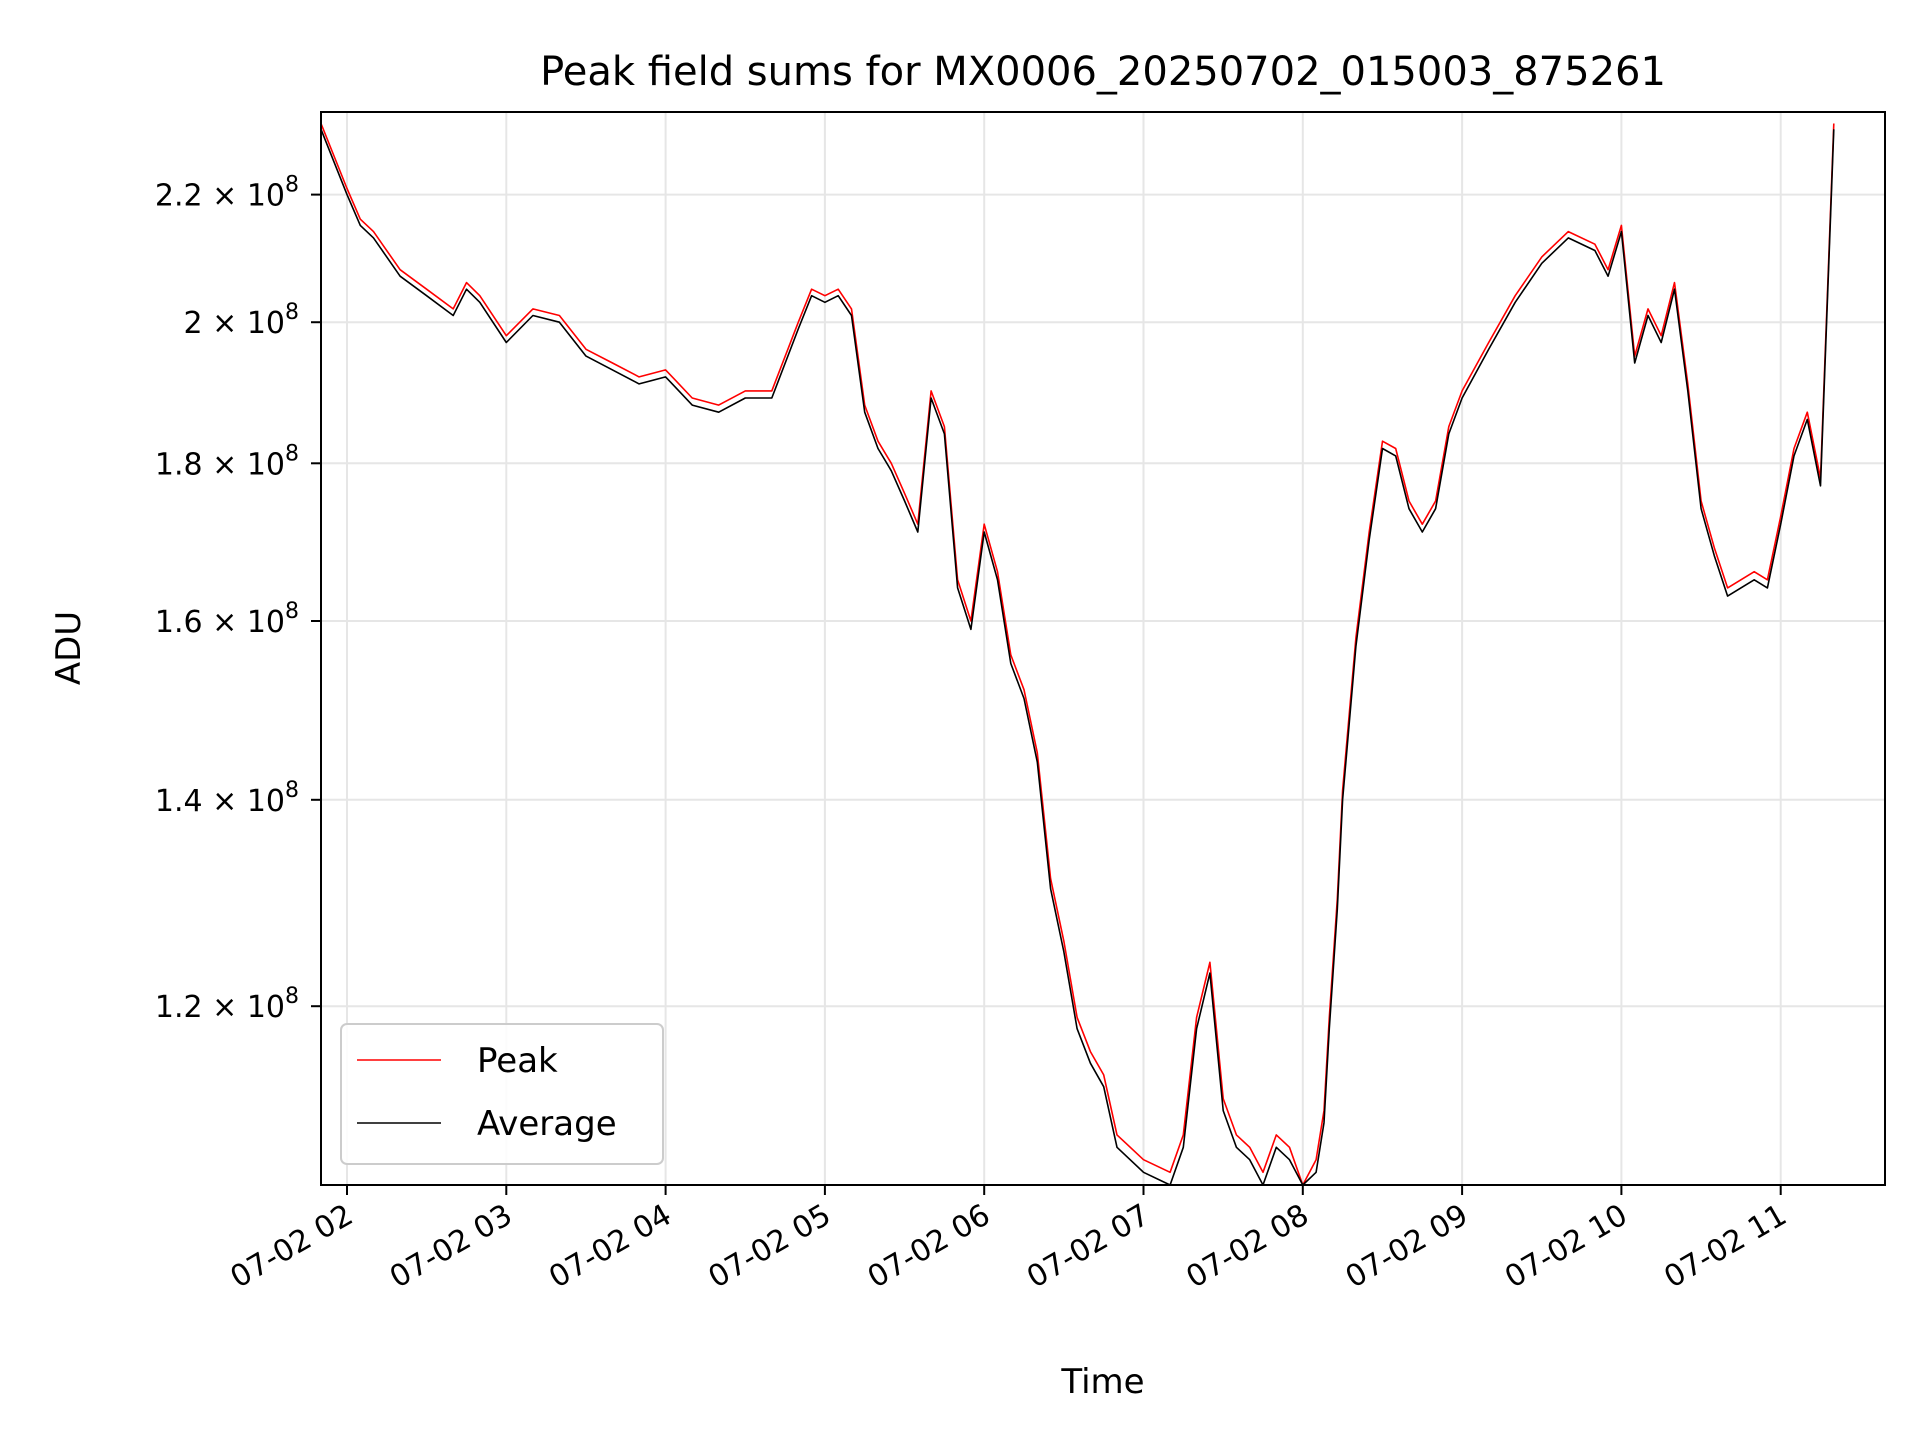  I want to click on y-axis-title: ADU, so click(69, 648).